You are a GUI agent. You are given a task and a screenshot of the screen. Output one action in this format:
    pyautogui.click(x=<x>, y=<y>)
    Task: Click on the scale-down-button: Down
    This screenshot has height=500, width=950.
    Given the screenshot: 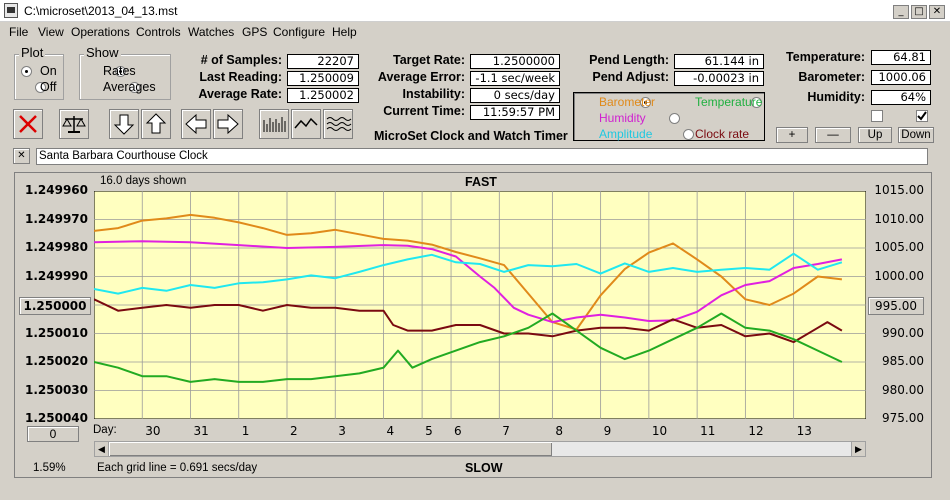 What is the action you would take?
    pyautogui.click(x=916, y=135)
    